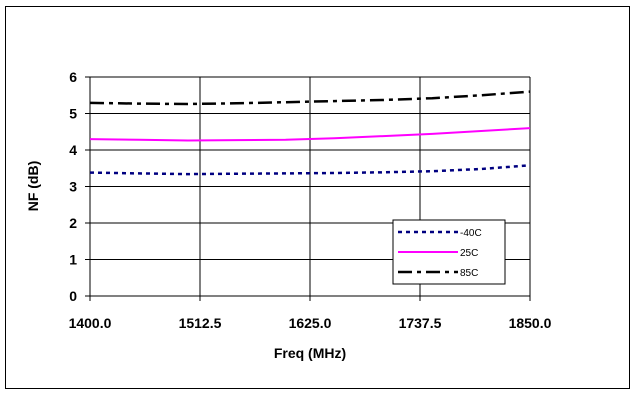 This screenshot has width=635, height=400. Describe the element at coordinates (33, 186) in the screenshot. I see `y-axis-title: NF (dB)` at that location.